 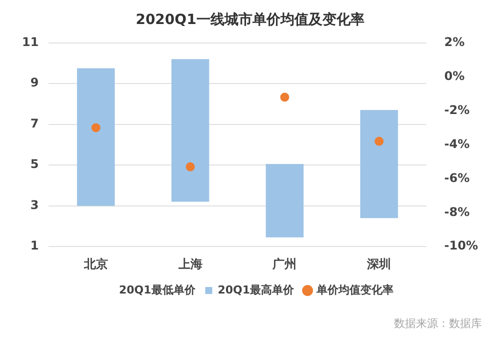 What do you see at coordinates (355, 289) in the screenshot?
I see `legend-label: 单价均值变化率` at bounding box center [355, 289].